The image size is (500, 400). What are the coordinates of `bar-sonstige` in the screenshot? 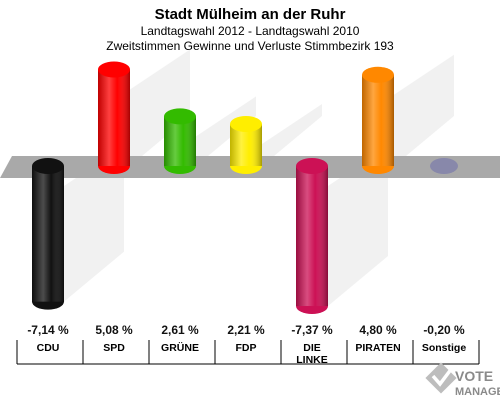 It's located at (444, 166).